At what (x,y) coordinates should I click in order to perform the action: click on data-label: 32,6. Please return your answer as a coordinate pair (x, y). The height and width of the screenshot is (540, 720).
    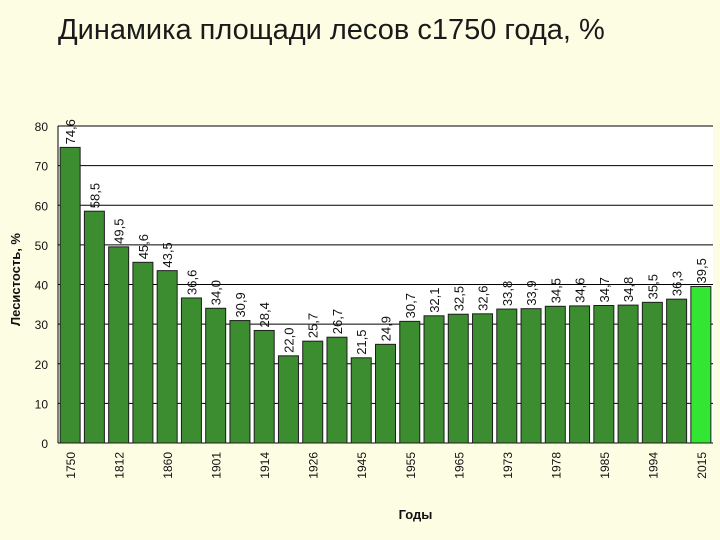
    Looking at the image, I should click on (483, 298).